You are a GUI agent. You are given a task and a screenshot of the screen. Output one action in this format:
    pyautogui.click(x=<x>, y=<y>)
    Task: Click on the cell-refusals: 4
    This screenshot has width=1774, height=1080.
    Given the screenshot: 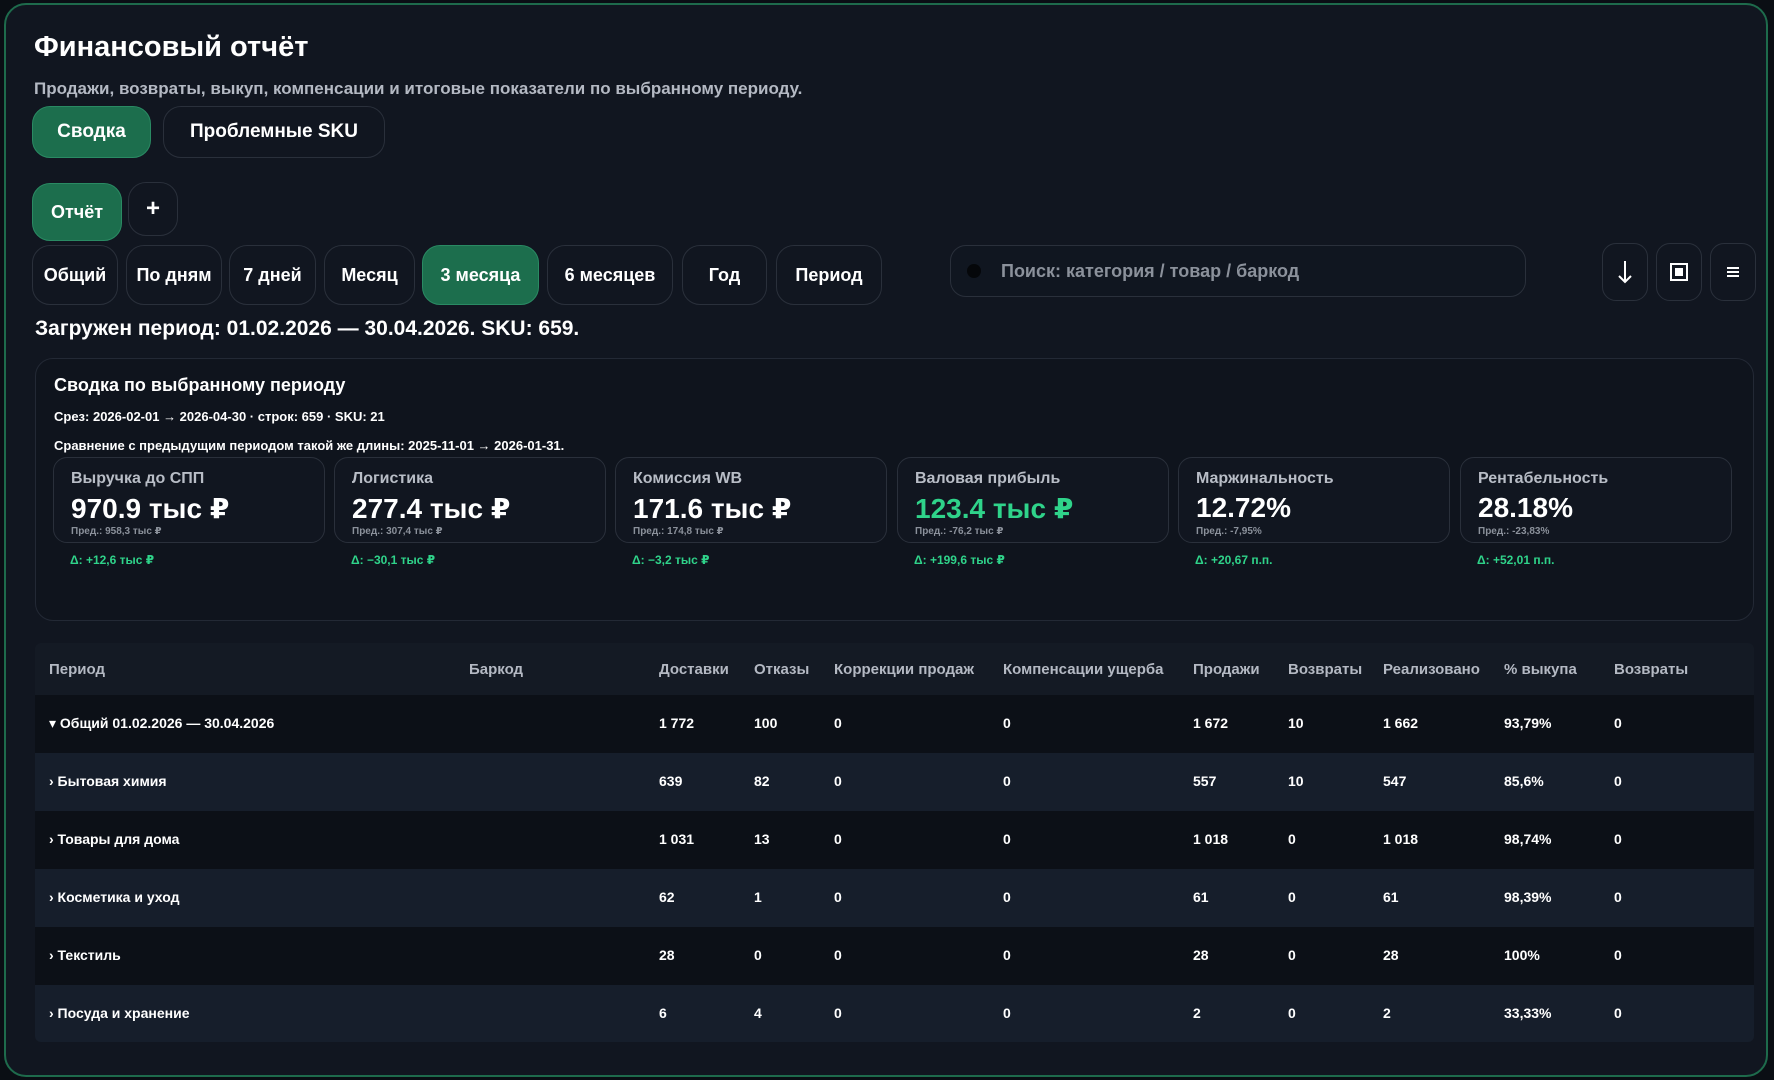 What is the action you would take?
    pyautogui.click(x=758, y=1013)
    